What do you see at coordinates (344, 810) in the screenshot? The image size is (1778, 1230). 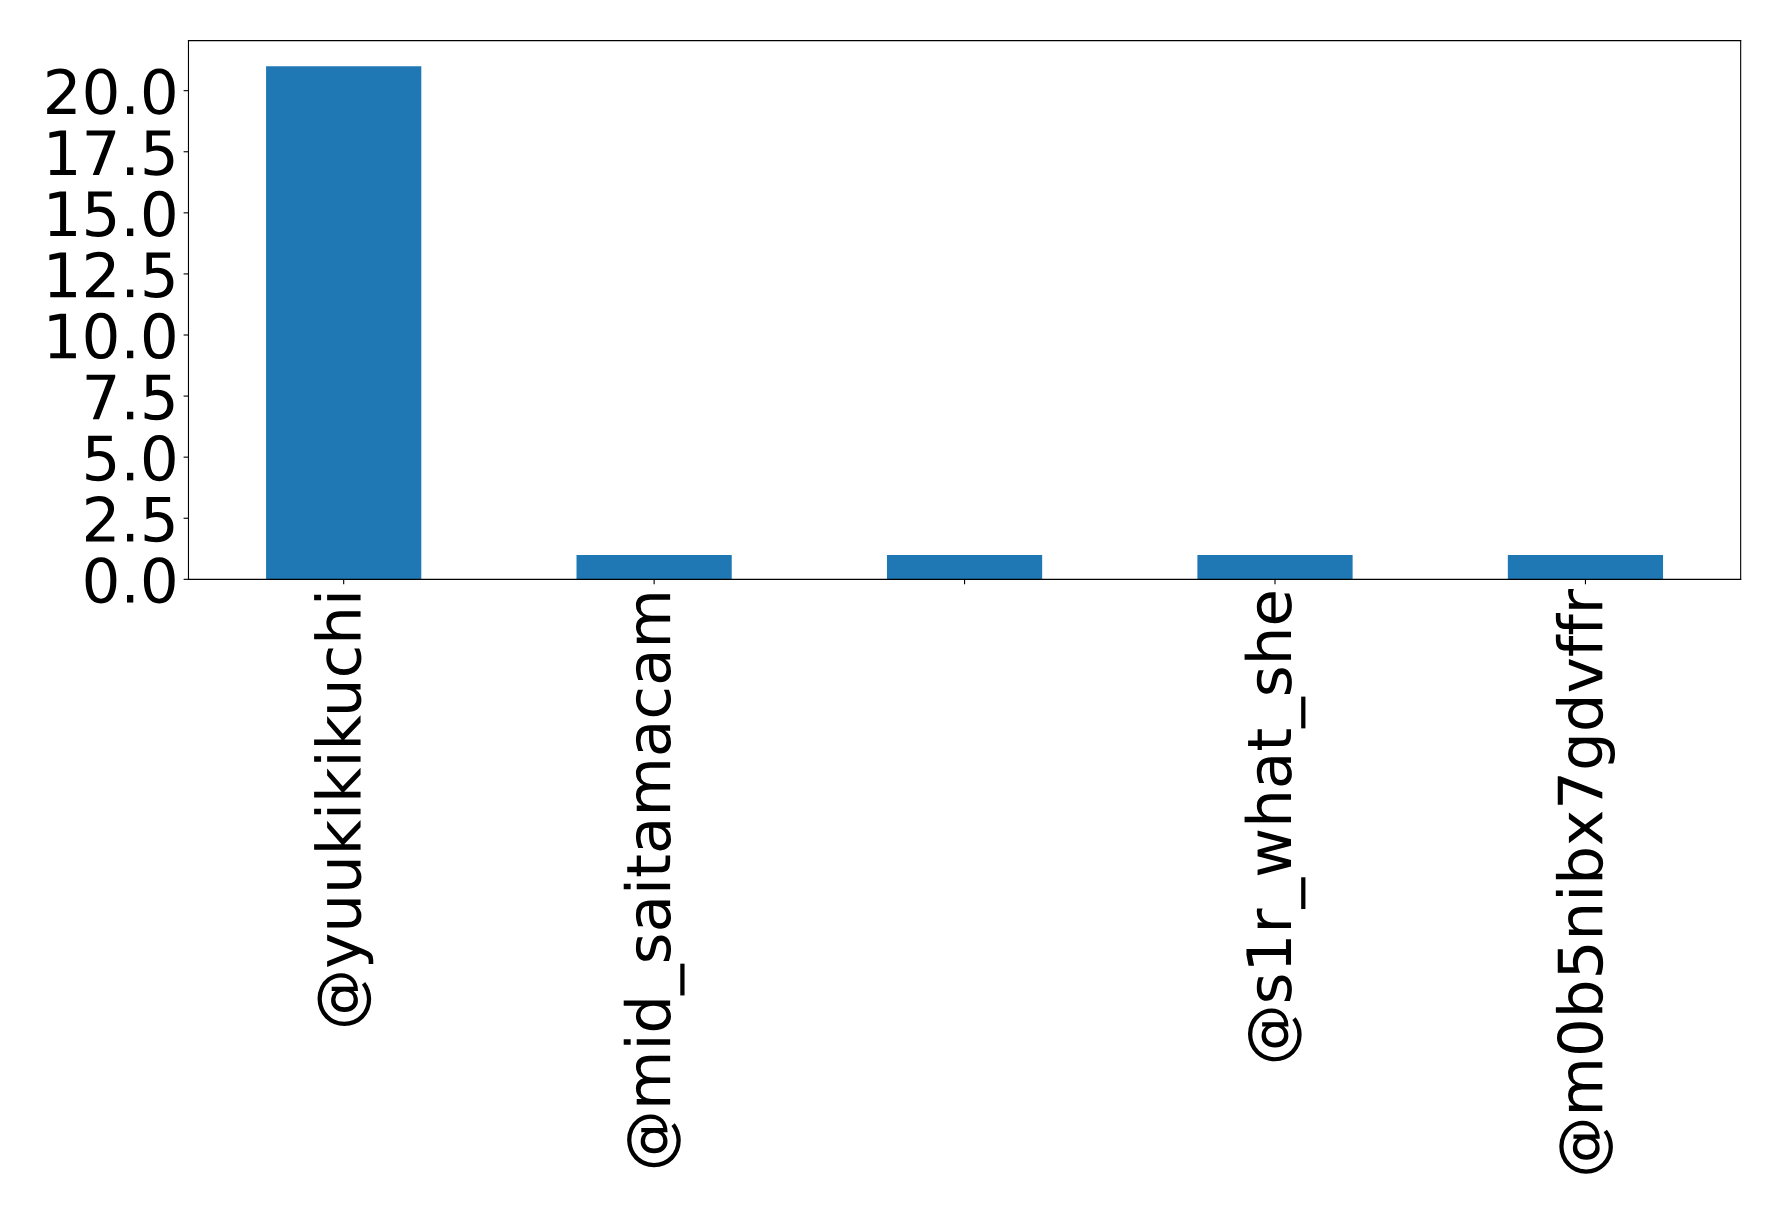 I see `x-tick-label: @yuukikikuchi` at bounding box center [344, 810].